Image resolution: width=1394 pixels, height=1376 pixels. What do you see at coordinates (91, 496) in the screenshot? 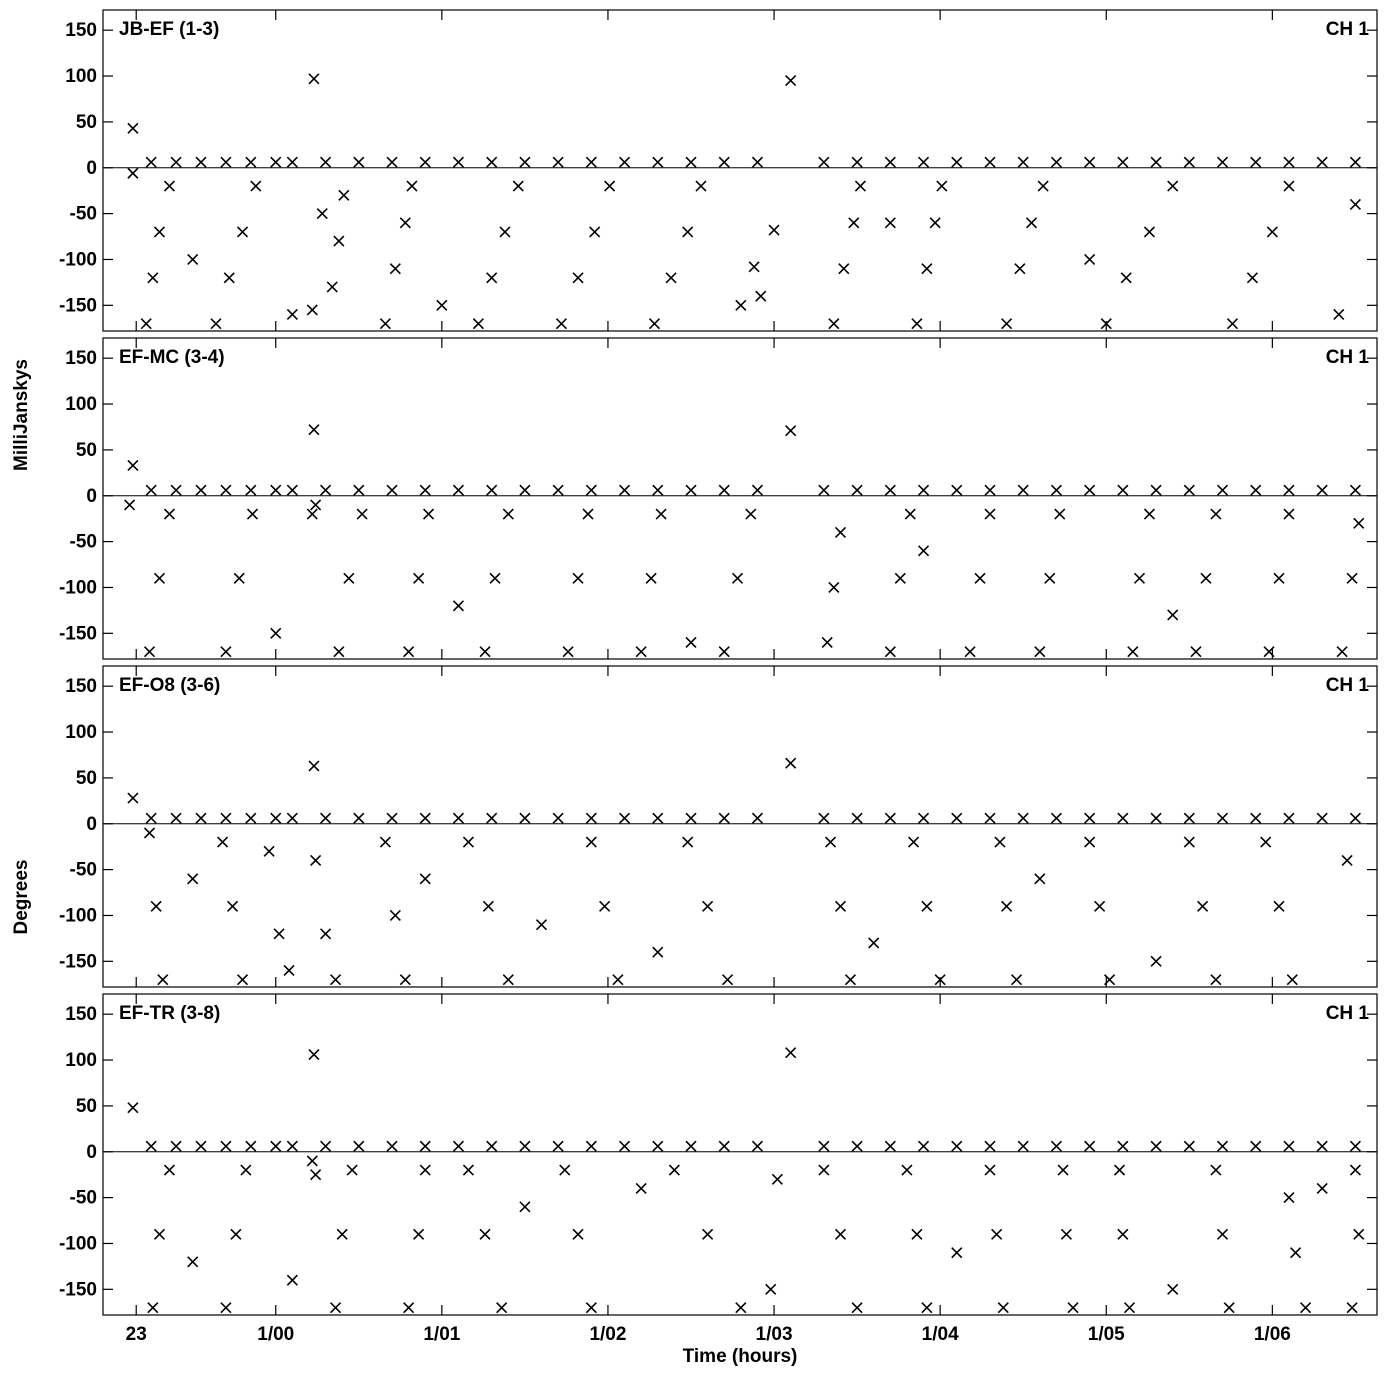
I see `y-tick-label: 0` at bounding box center [91, 496].